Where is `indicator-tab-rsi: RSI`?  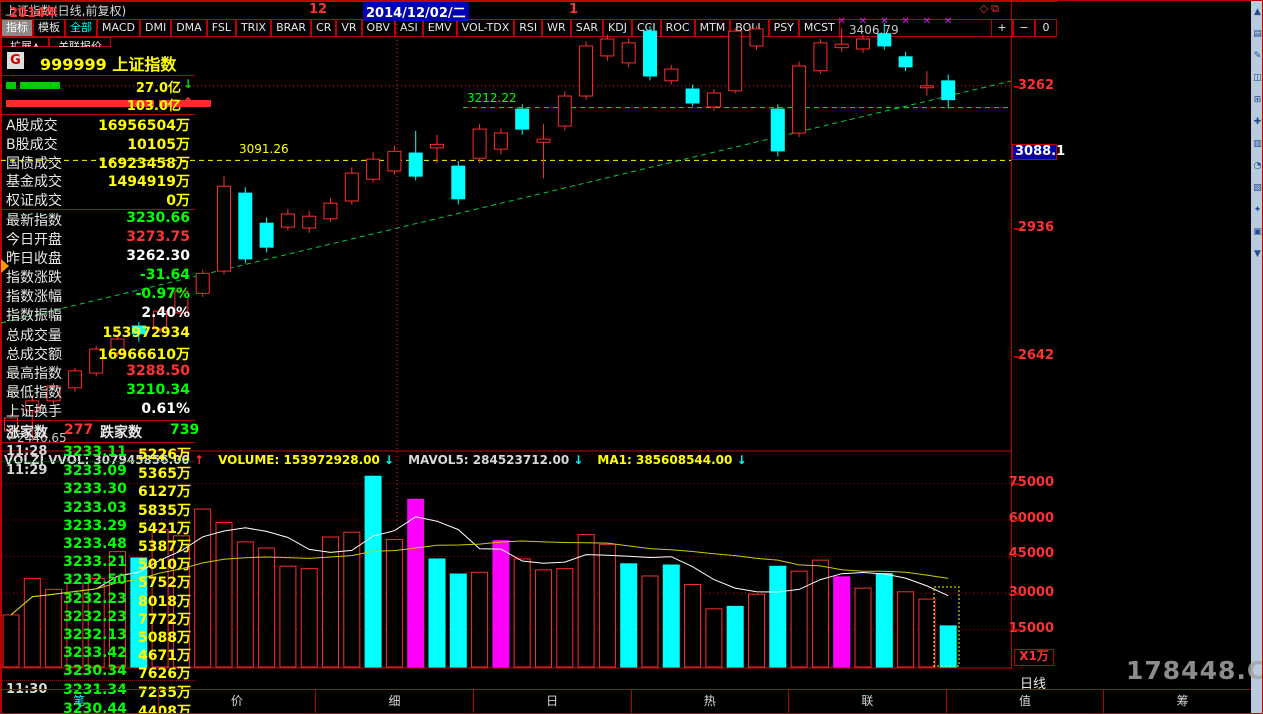
indicator-tab-rsi: RSI is located at coordinates (528, 28).